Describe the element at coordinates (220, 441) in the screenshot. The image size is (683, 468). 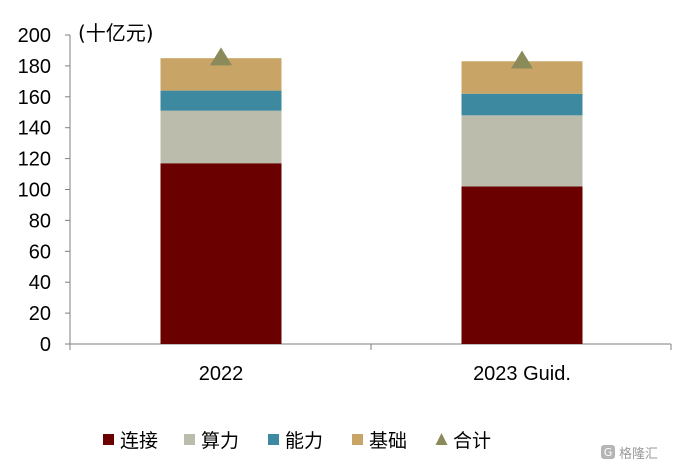
I see `legend-label: 算力` at that location.